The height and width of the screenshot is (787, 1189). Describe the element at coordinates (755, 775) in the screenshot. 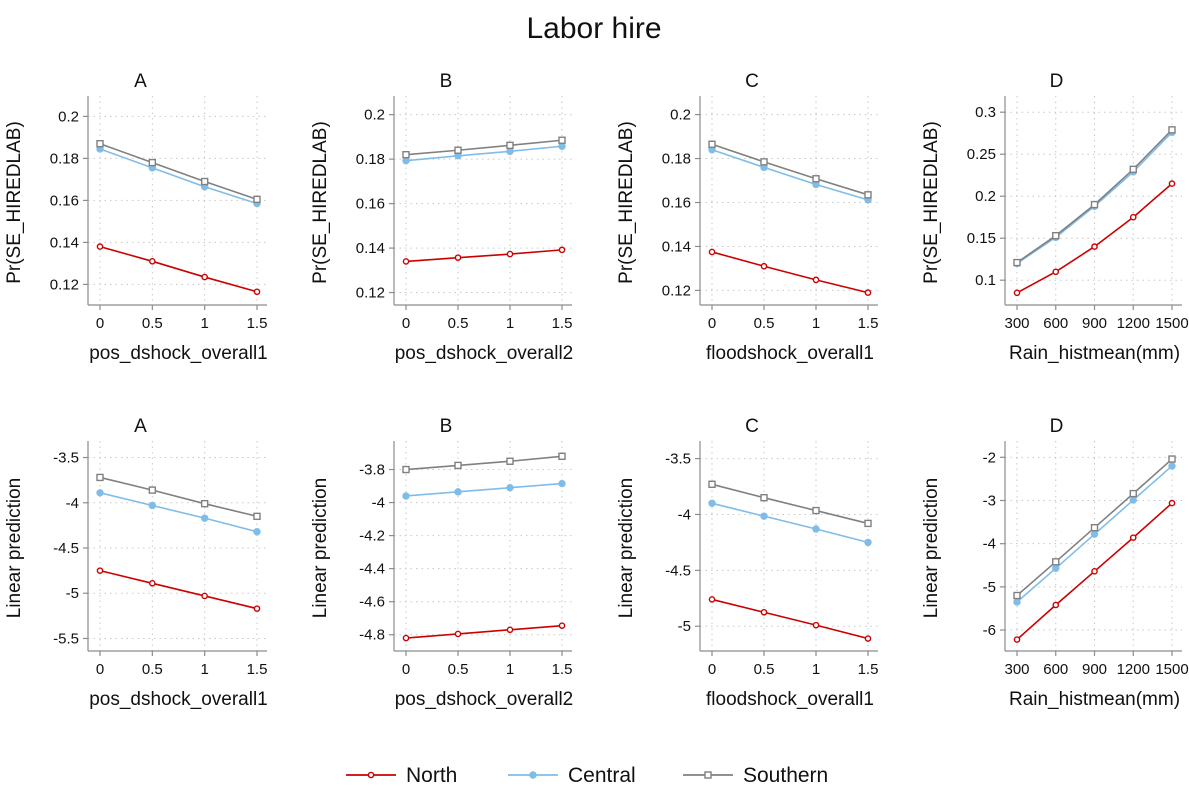

I see `legend-item-southern: Southern` at that location.